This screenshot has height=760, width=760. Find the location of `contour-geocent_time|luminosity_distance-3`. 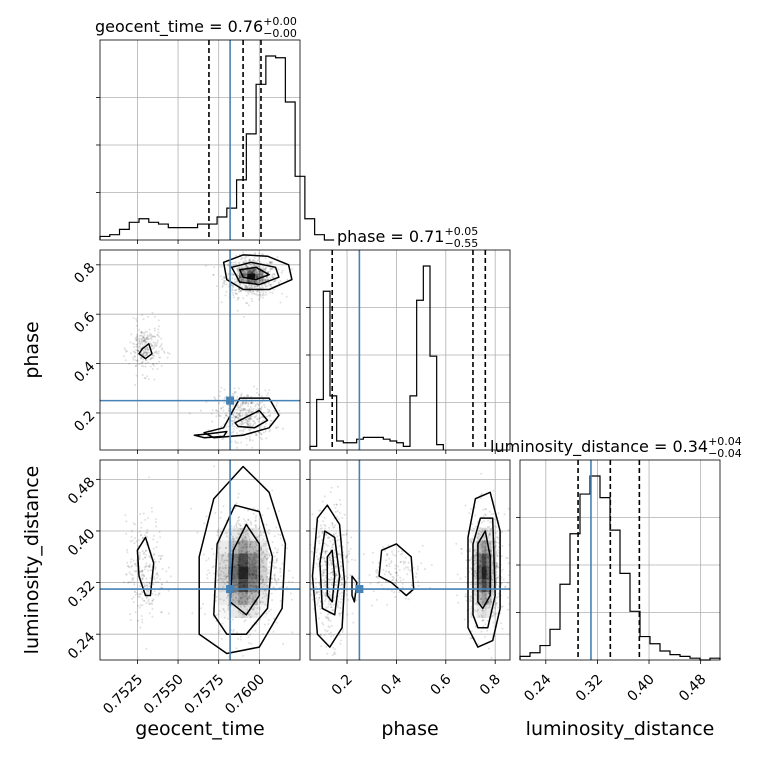

contour-geocent_time|luminosity_distance-3 is located at coordinates (145, 566).